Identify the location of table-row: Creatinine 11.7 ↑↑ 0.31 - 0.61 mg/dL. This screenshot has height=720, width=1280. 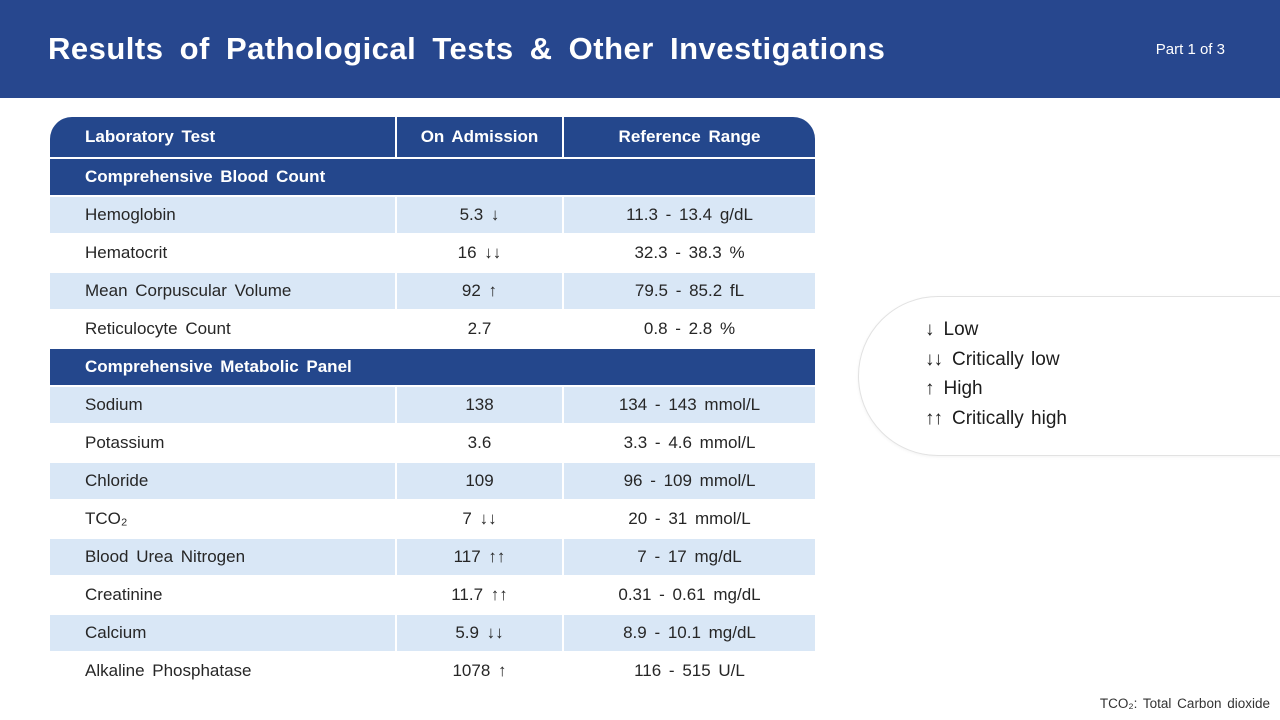
(432, 595).